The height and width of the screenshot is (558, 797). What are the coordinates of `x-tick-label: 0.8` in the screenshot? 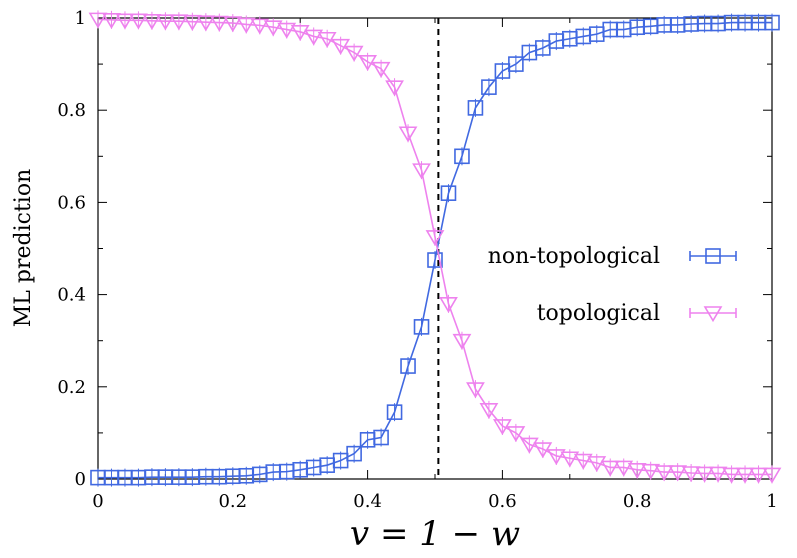 It's located at (637, 501).